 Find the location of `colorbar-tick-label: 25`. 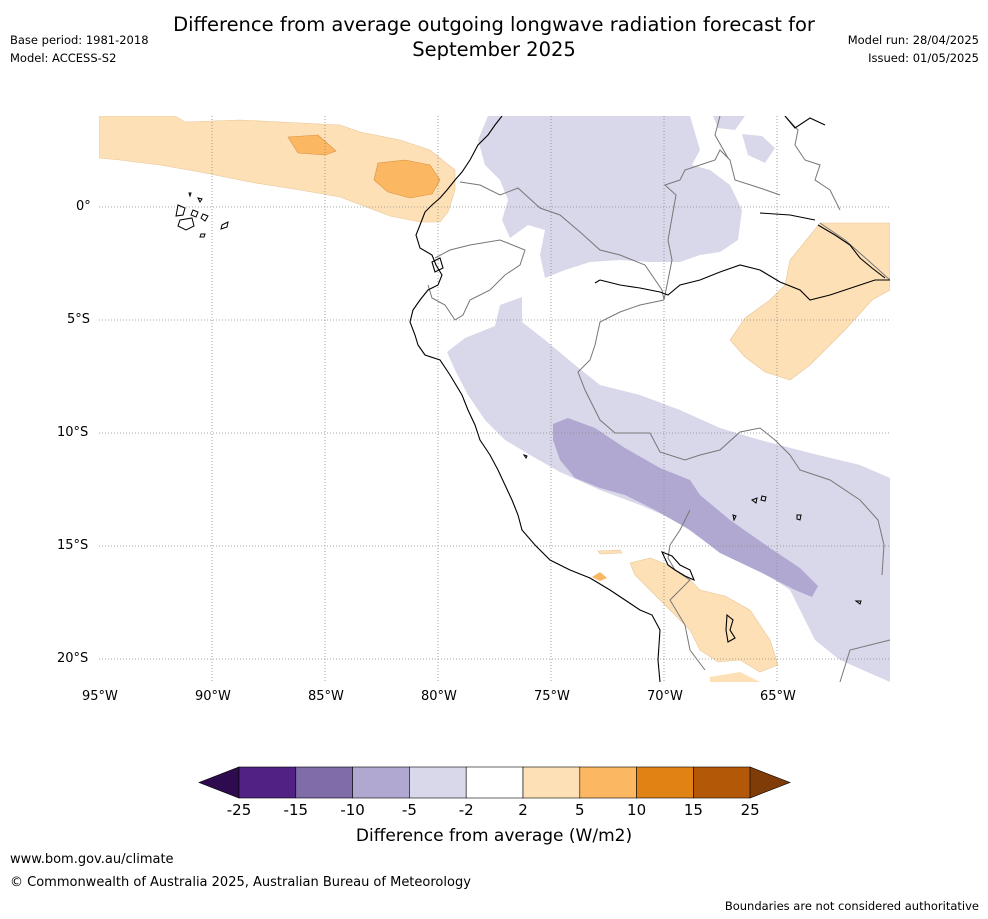

colorbar-tick-label: 25 is located at coordinates (750, 810).